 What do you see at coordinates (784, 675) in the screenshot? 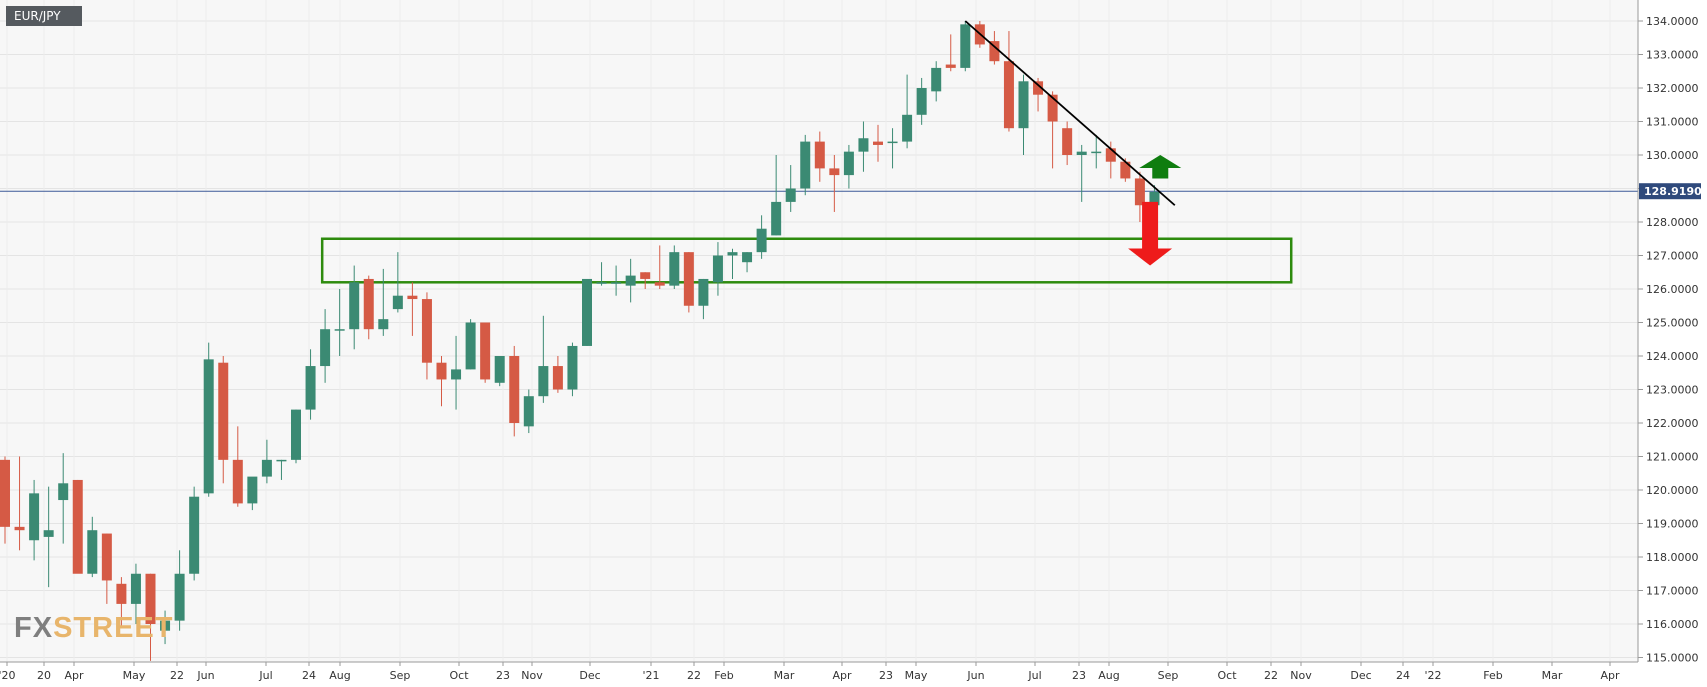
I see `x-tick-label: Mar` at bounding box center [784, 675].